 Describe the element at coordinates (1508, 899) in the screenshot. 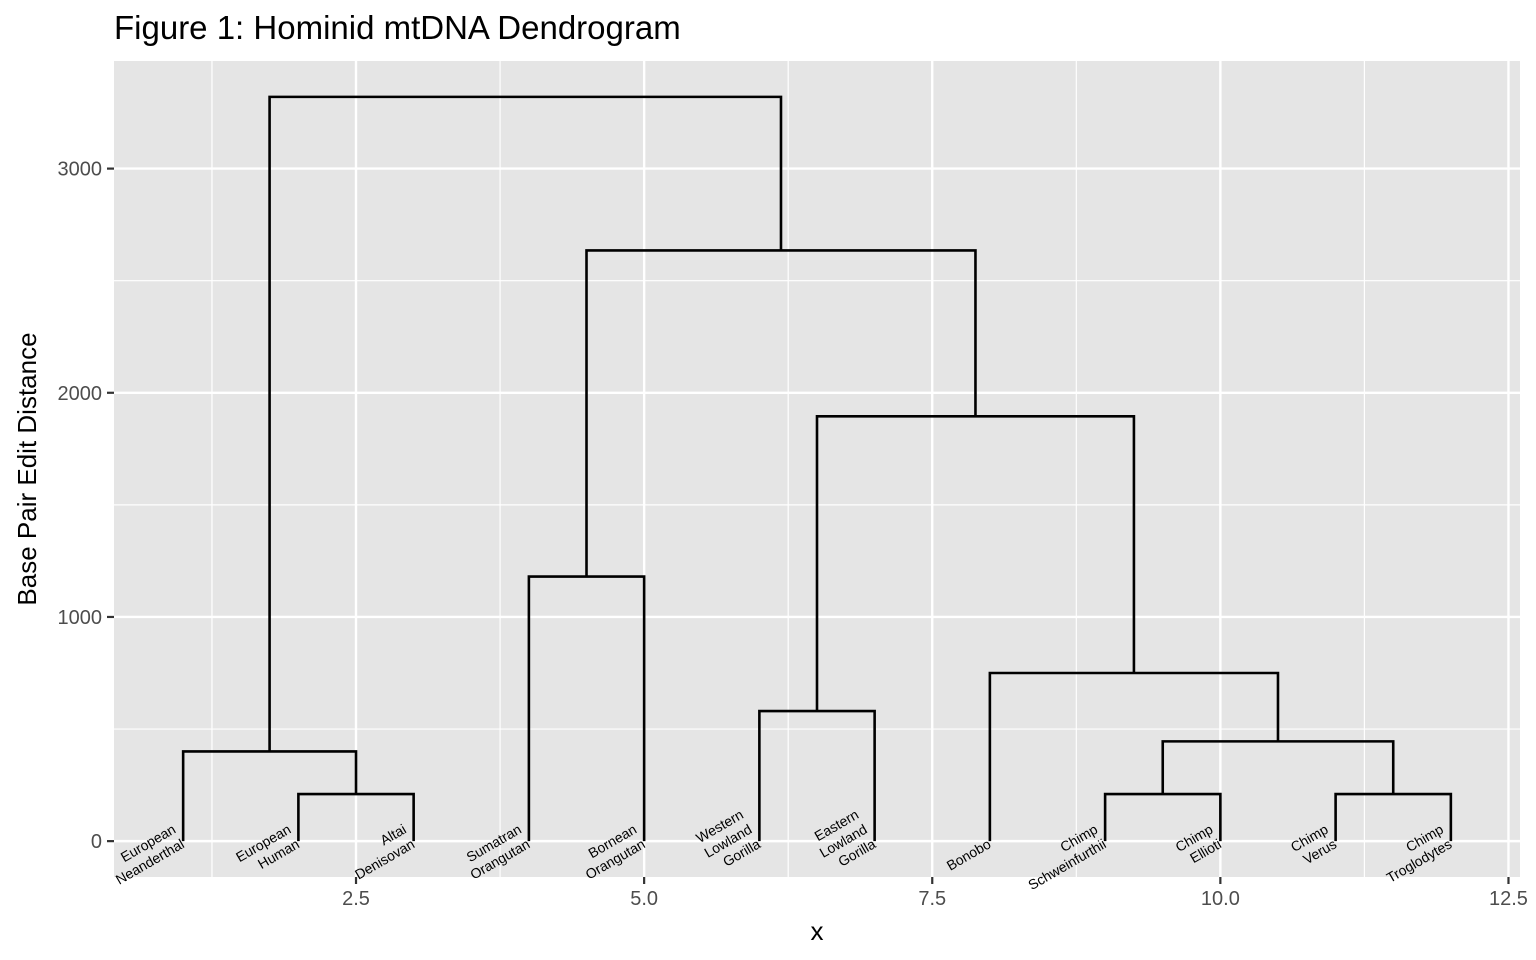

I see `x-tick-label: 12.5` at that location.